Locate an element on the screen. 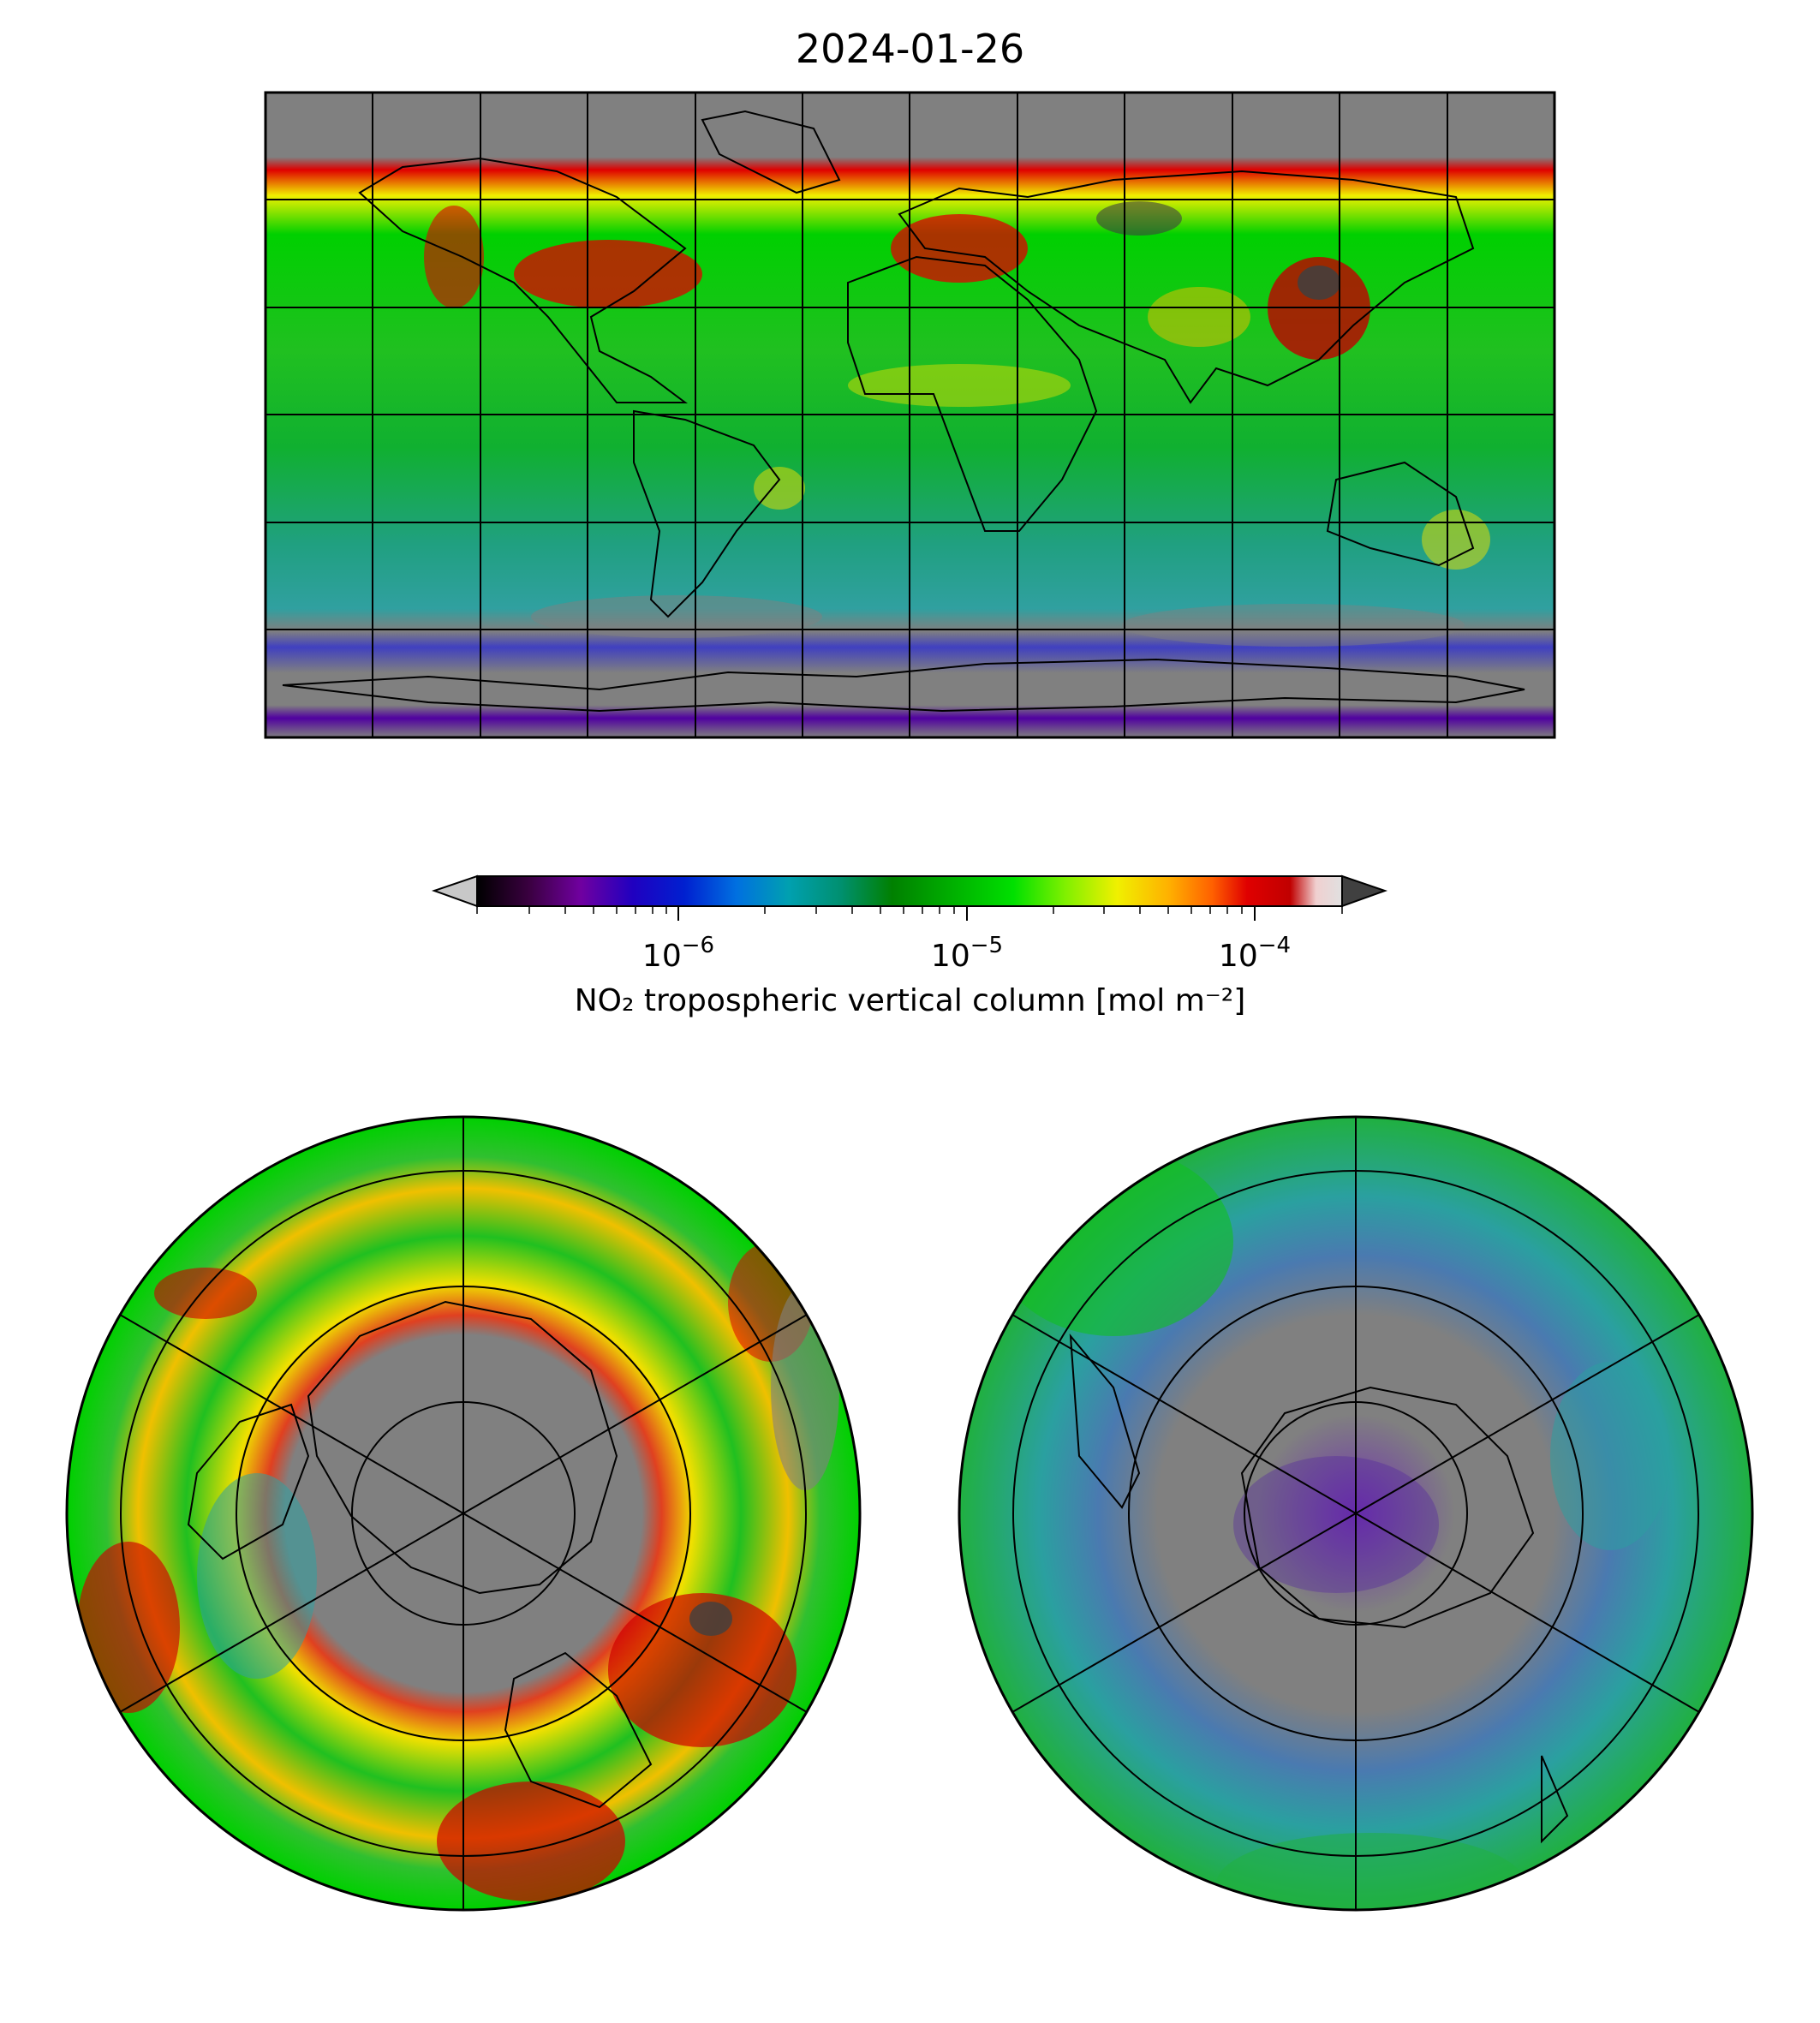  colorbar-tick-1e-4: 10⁻⁴ is located at coordinates (1255, 953).